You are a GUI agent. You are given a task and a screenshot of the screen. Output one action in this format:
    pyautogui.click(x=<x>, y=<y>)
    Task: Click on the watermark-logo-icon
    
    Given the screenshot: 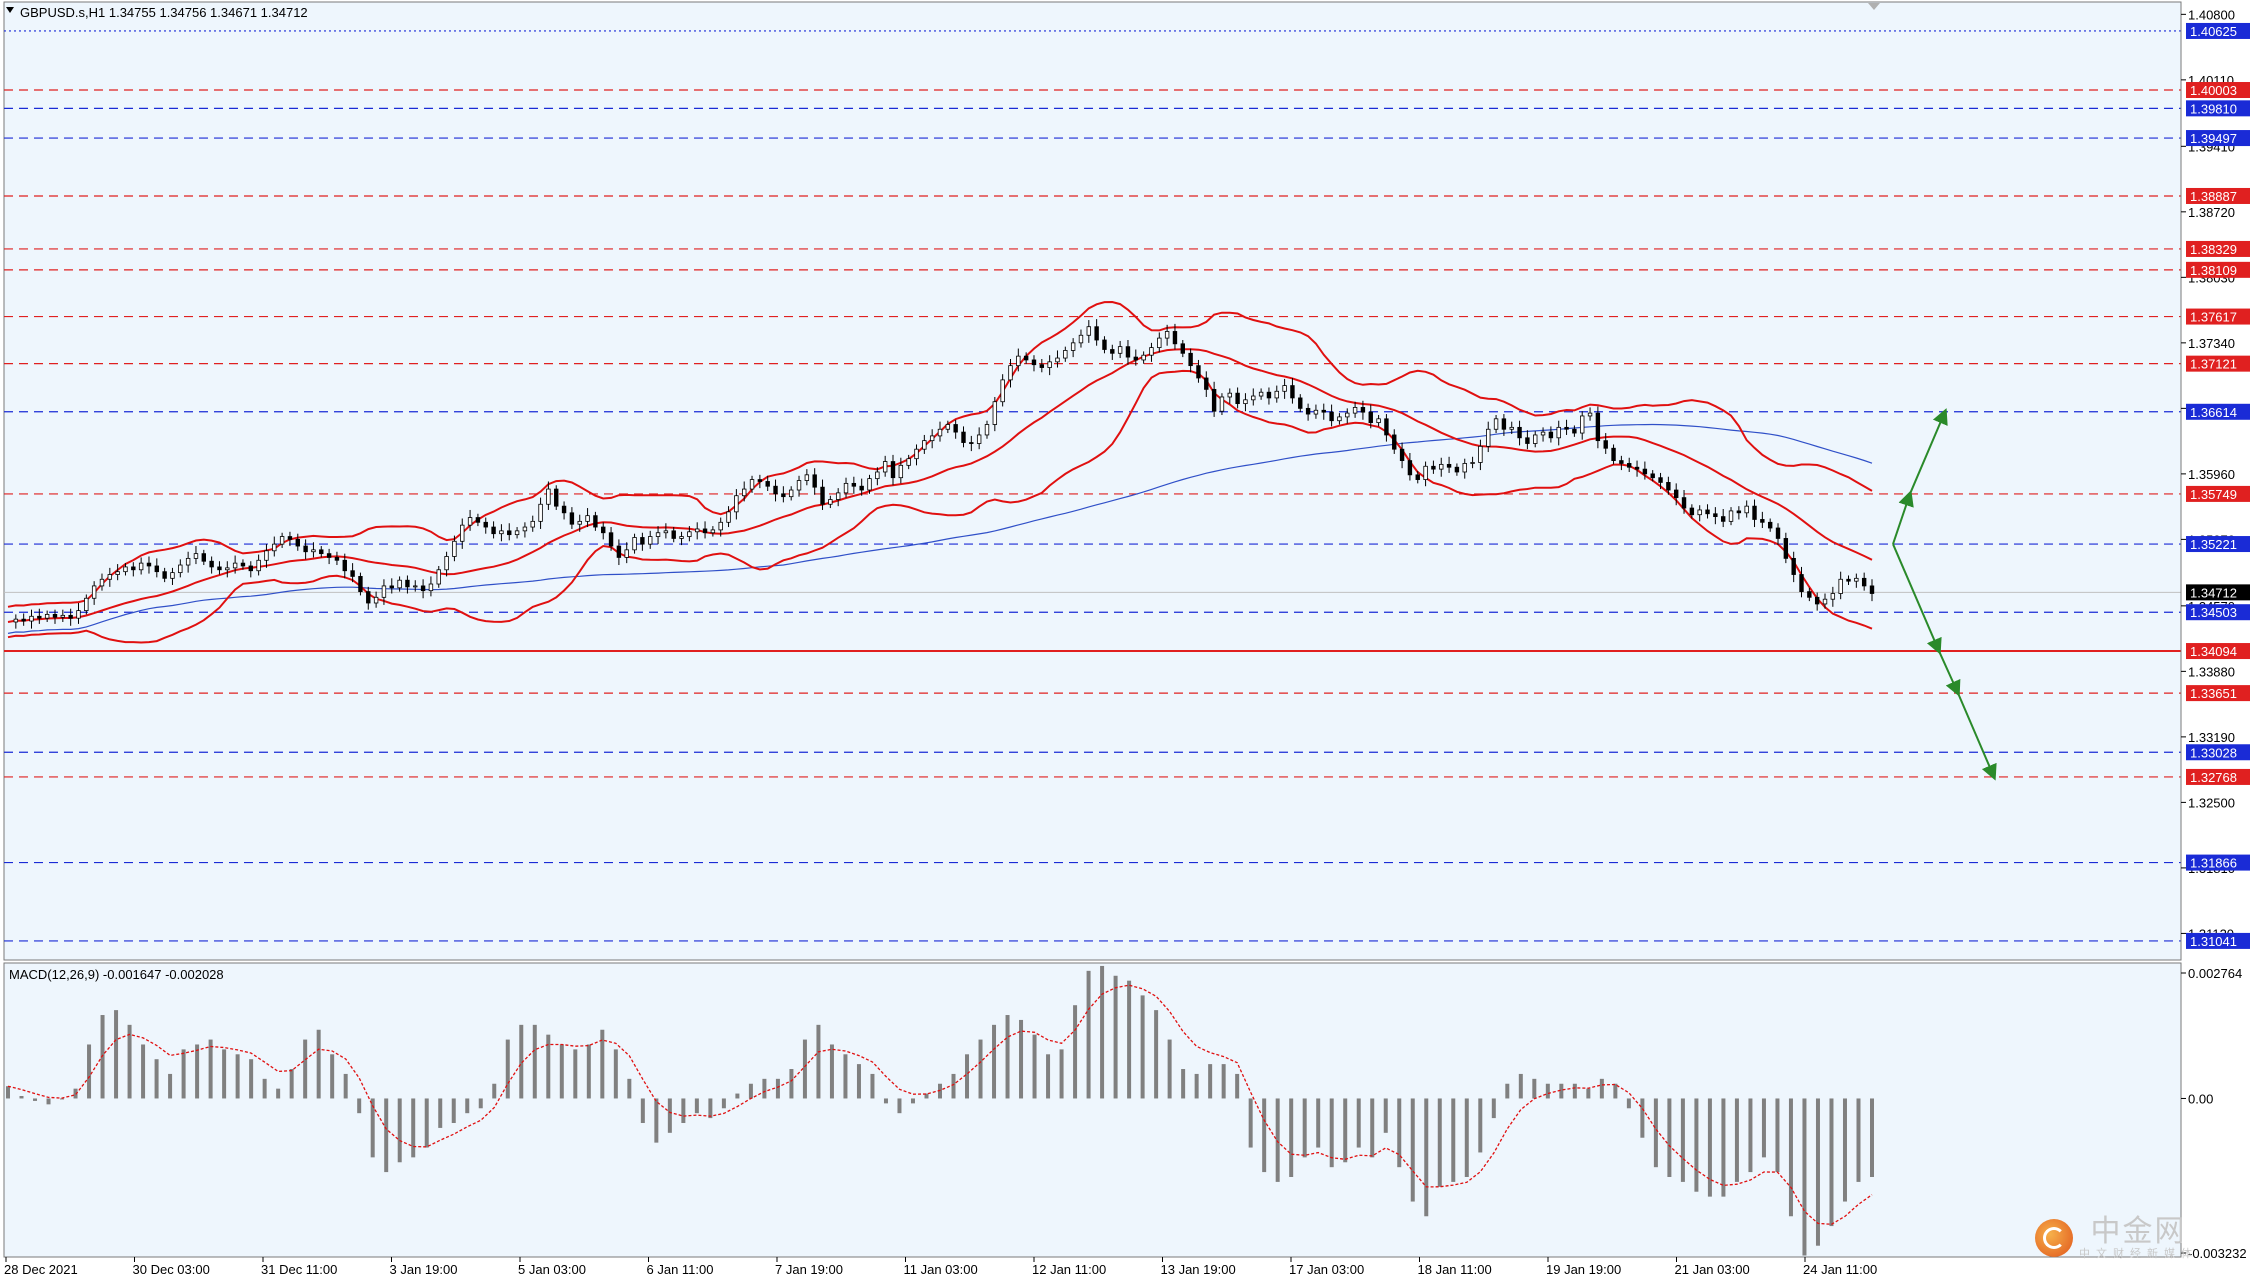 What is the action you would take?
    pyautogui.click(x=2054, y=1238)
    